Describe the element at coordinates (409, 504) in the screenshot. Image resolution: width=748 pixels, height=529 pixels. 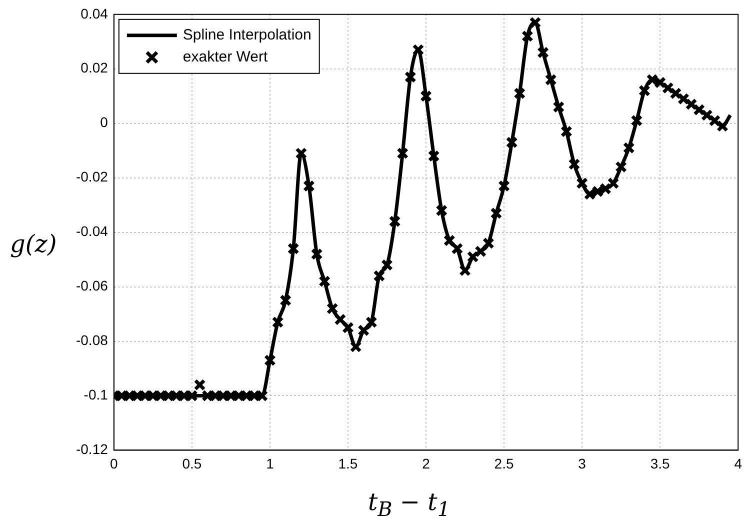
I see `x-axis-title: t$_{B}$ − t$_{1}$` at that location.